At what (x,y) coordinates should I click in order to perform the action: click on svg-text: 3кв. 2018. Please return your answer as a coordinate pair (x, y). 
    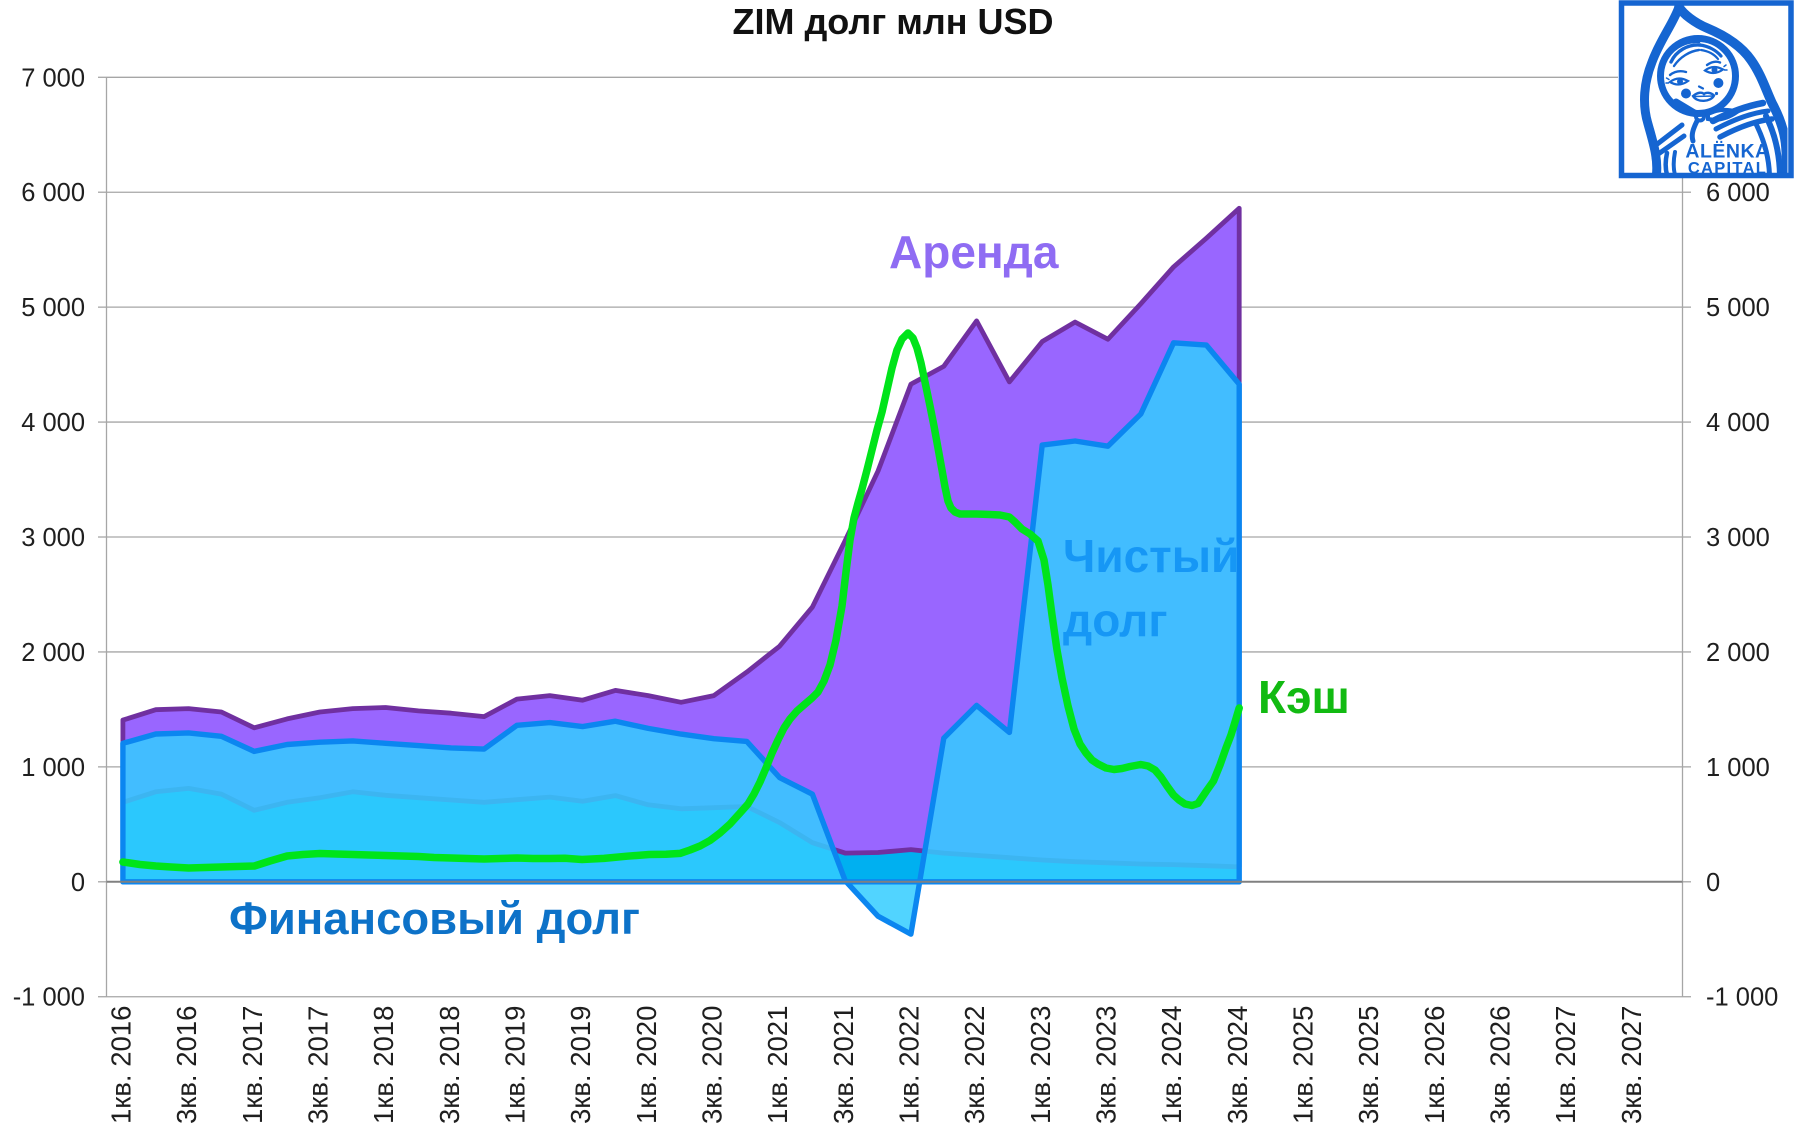
    Looking at the image, I should click on (449, 1065).